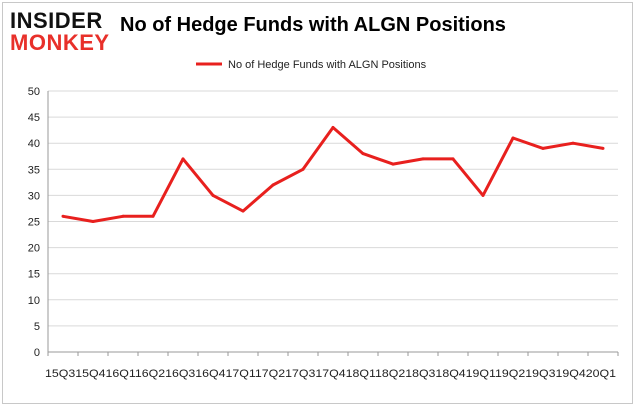 Image resolution: width=637 pixels, height=408 pixels. What do you see at coordinates (123, 216) in the screenshot?
I see `data-point-16Q1` at bounding box center [123, 216].